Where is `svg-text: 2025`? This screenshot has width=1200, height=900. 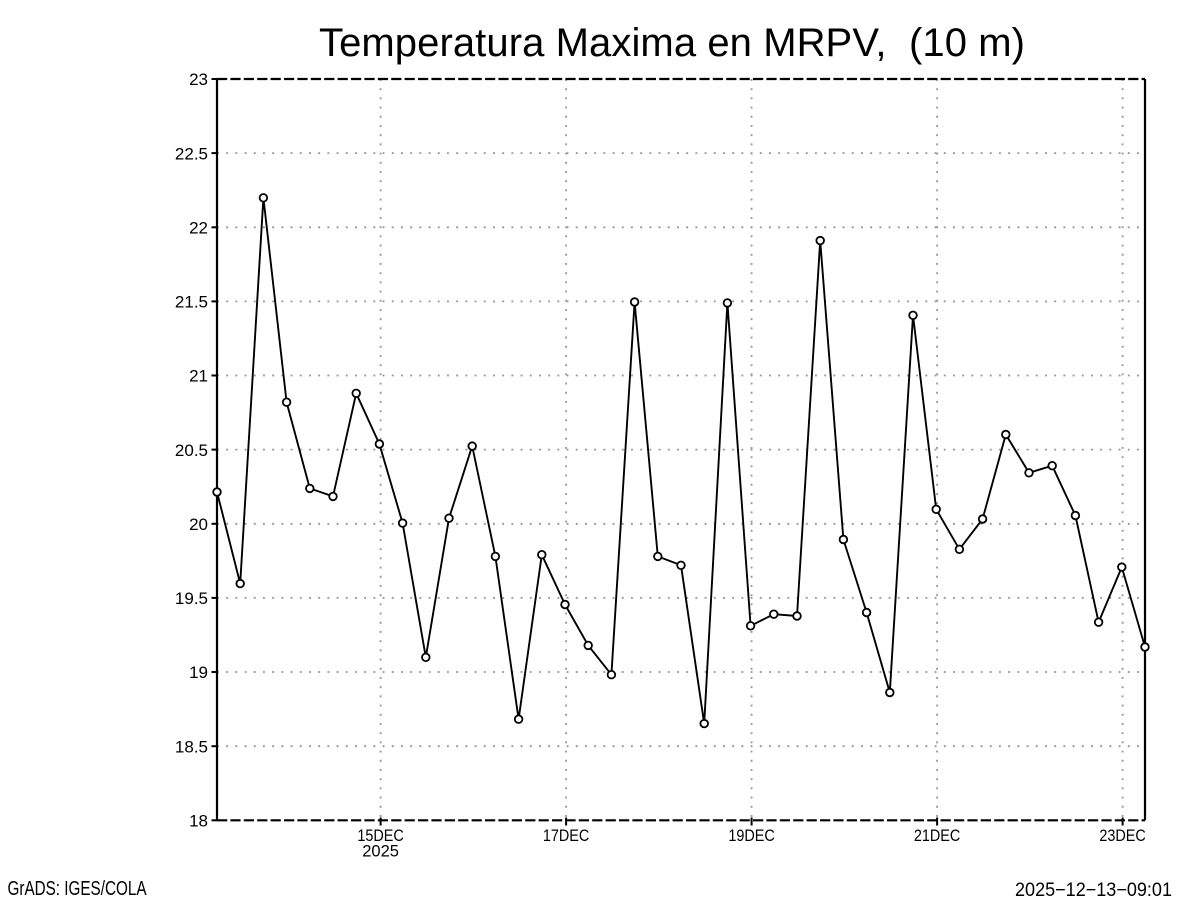
svg-text: 2025 is located at coordinates (380, 851).